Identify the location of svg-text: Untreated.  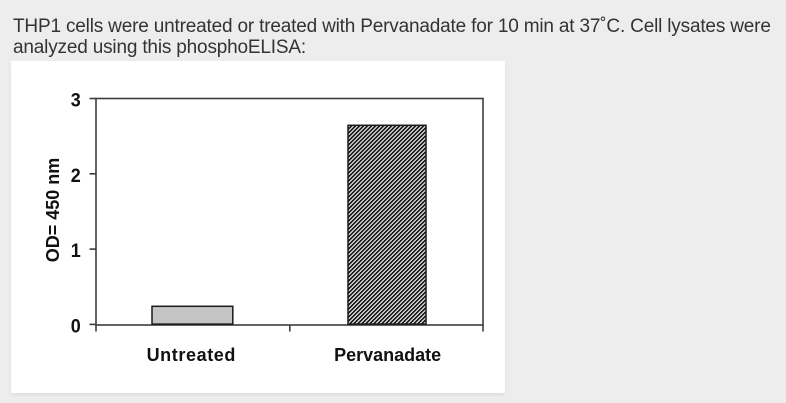
(191, 355).